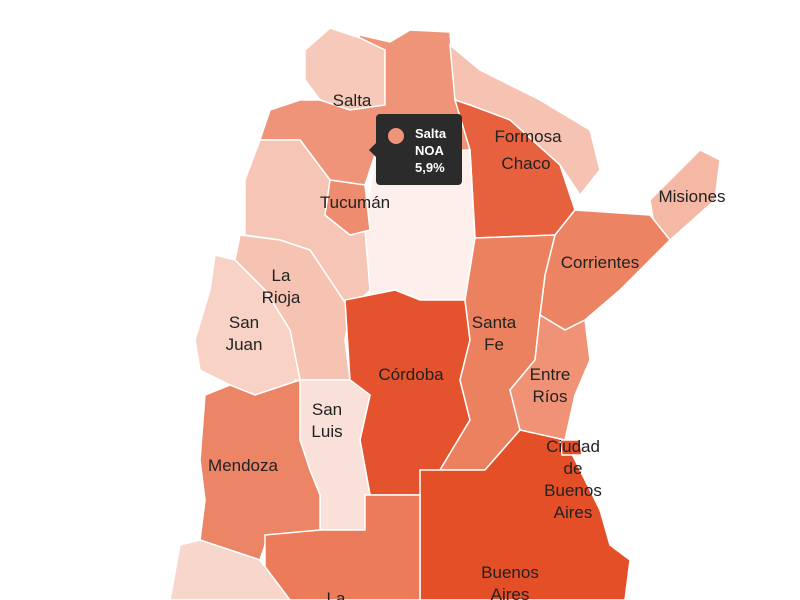  I want to click on province-label-cordoba: Córdoba, so click(411, 374).